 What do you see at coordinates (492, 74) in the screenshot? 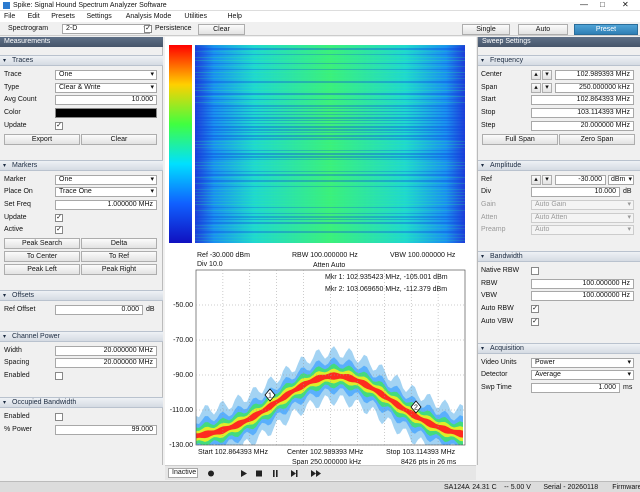
I see `field-label: Center` at bounding box center [492, 74].